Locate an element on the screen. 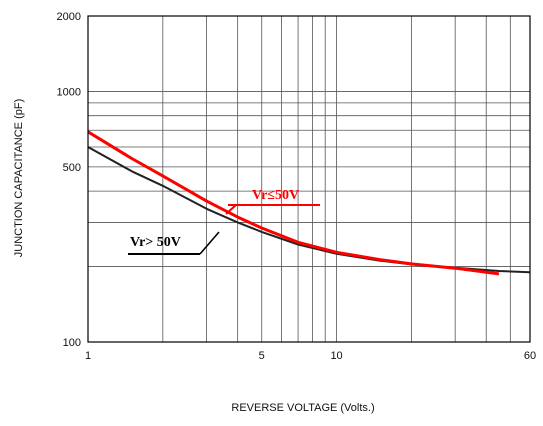 This screenshot has width=543, height=426. annotation-red-group: Vr≤50V is located at coordinates (272, 201).